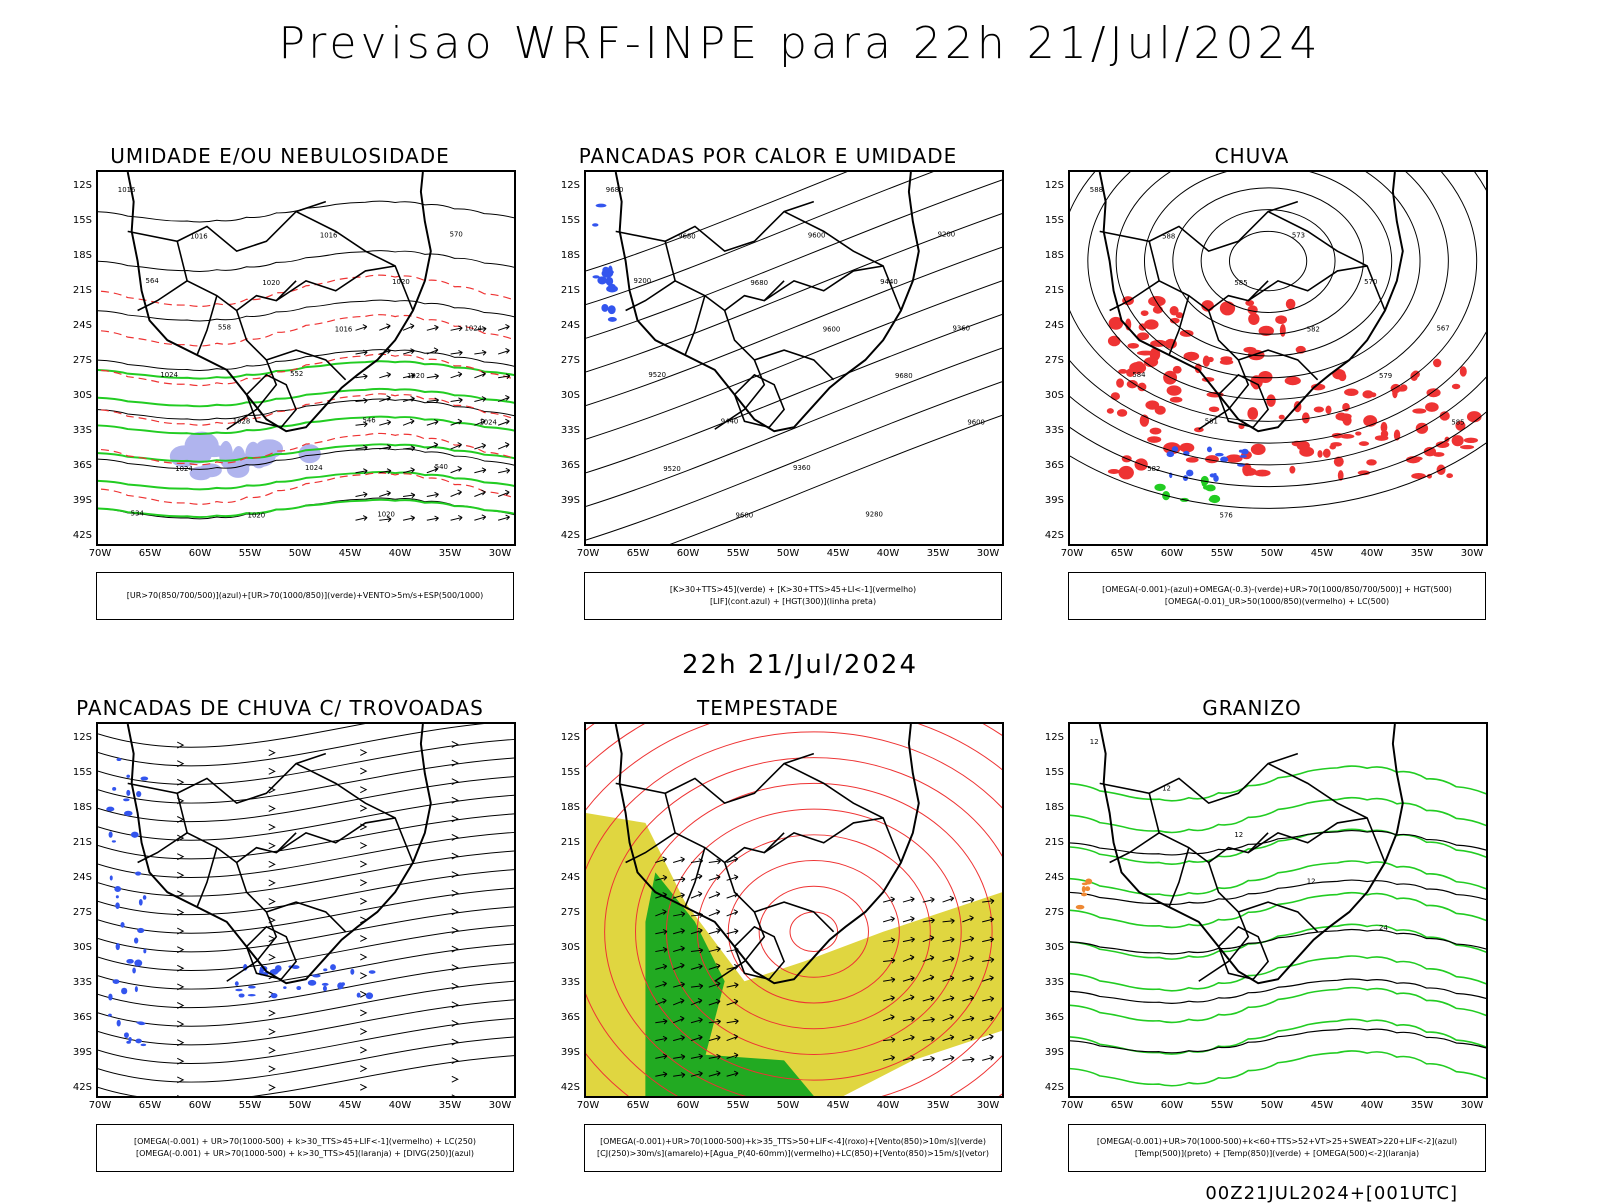  I want to click on panel-title: CHUVA, so click(1252, 156).